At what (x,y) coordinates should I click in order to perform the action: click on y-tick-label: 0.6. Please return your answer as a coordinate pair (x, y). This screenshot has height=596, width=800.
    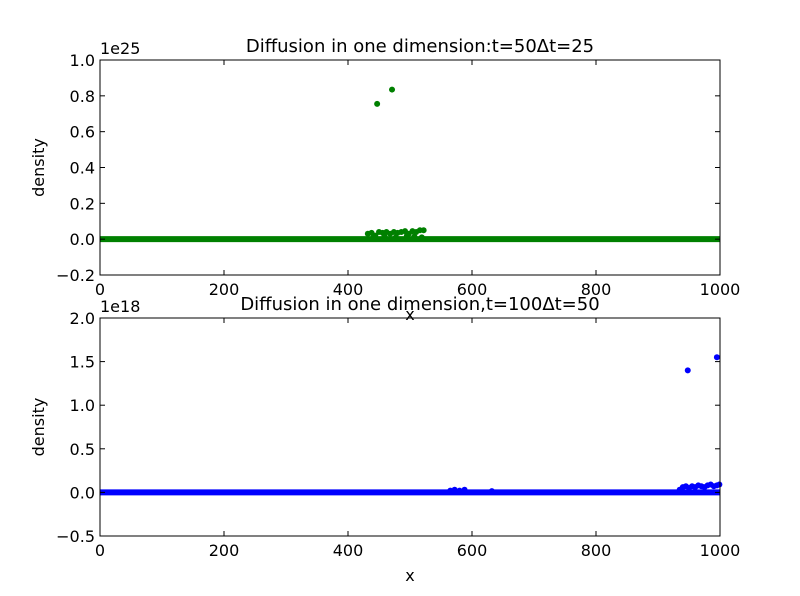
    Looking at the image, I should click on (82, 132).